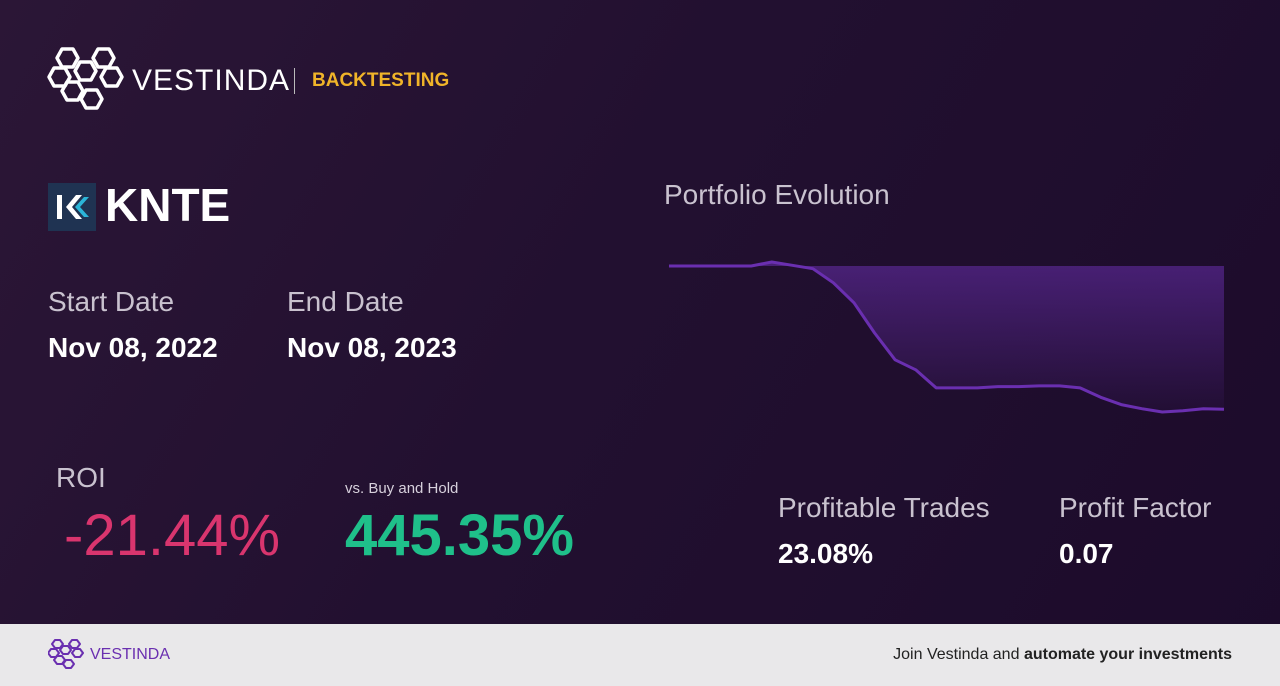  Describe the element at coordinates (294, 81) in the screenshot. I see `divider` at that location.